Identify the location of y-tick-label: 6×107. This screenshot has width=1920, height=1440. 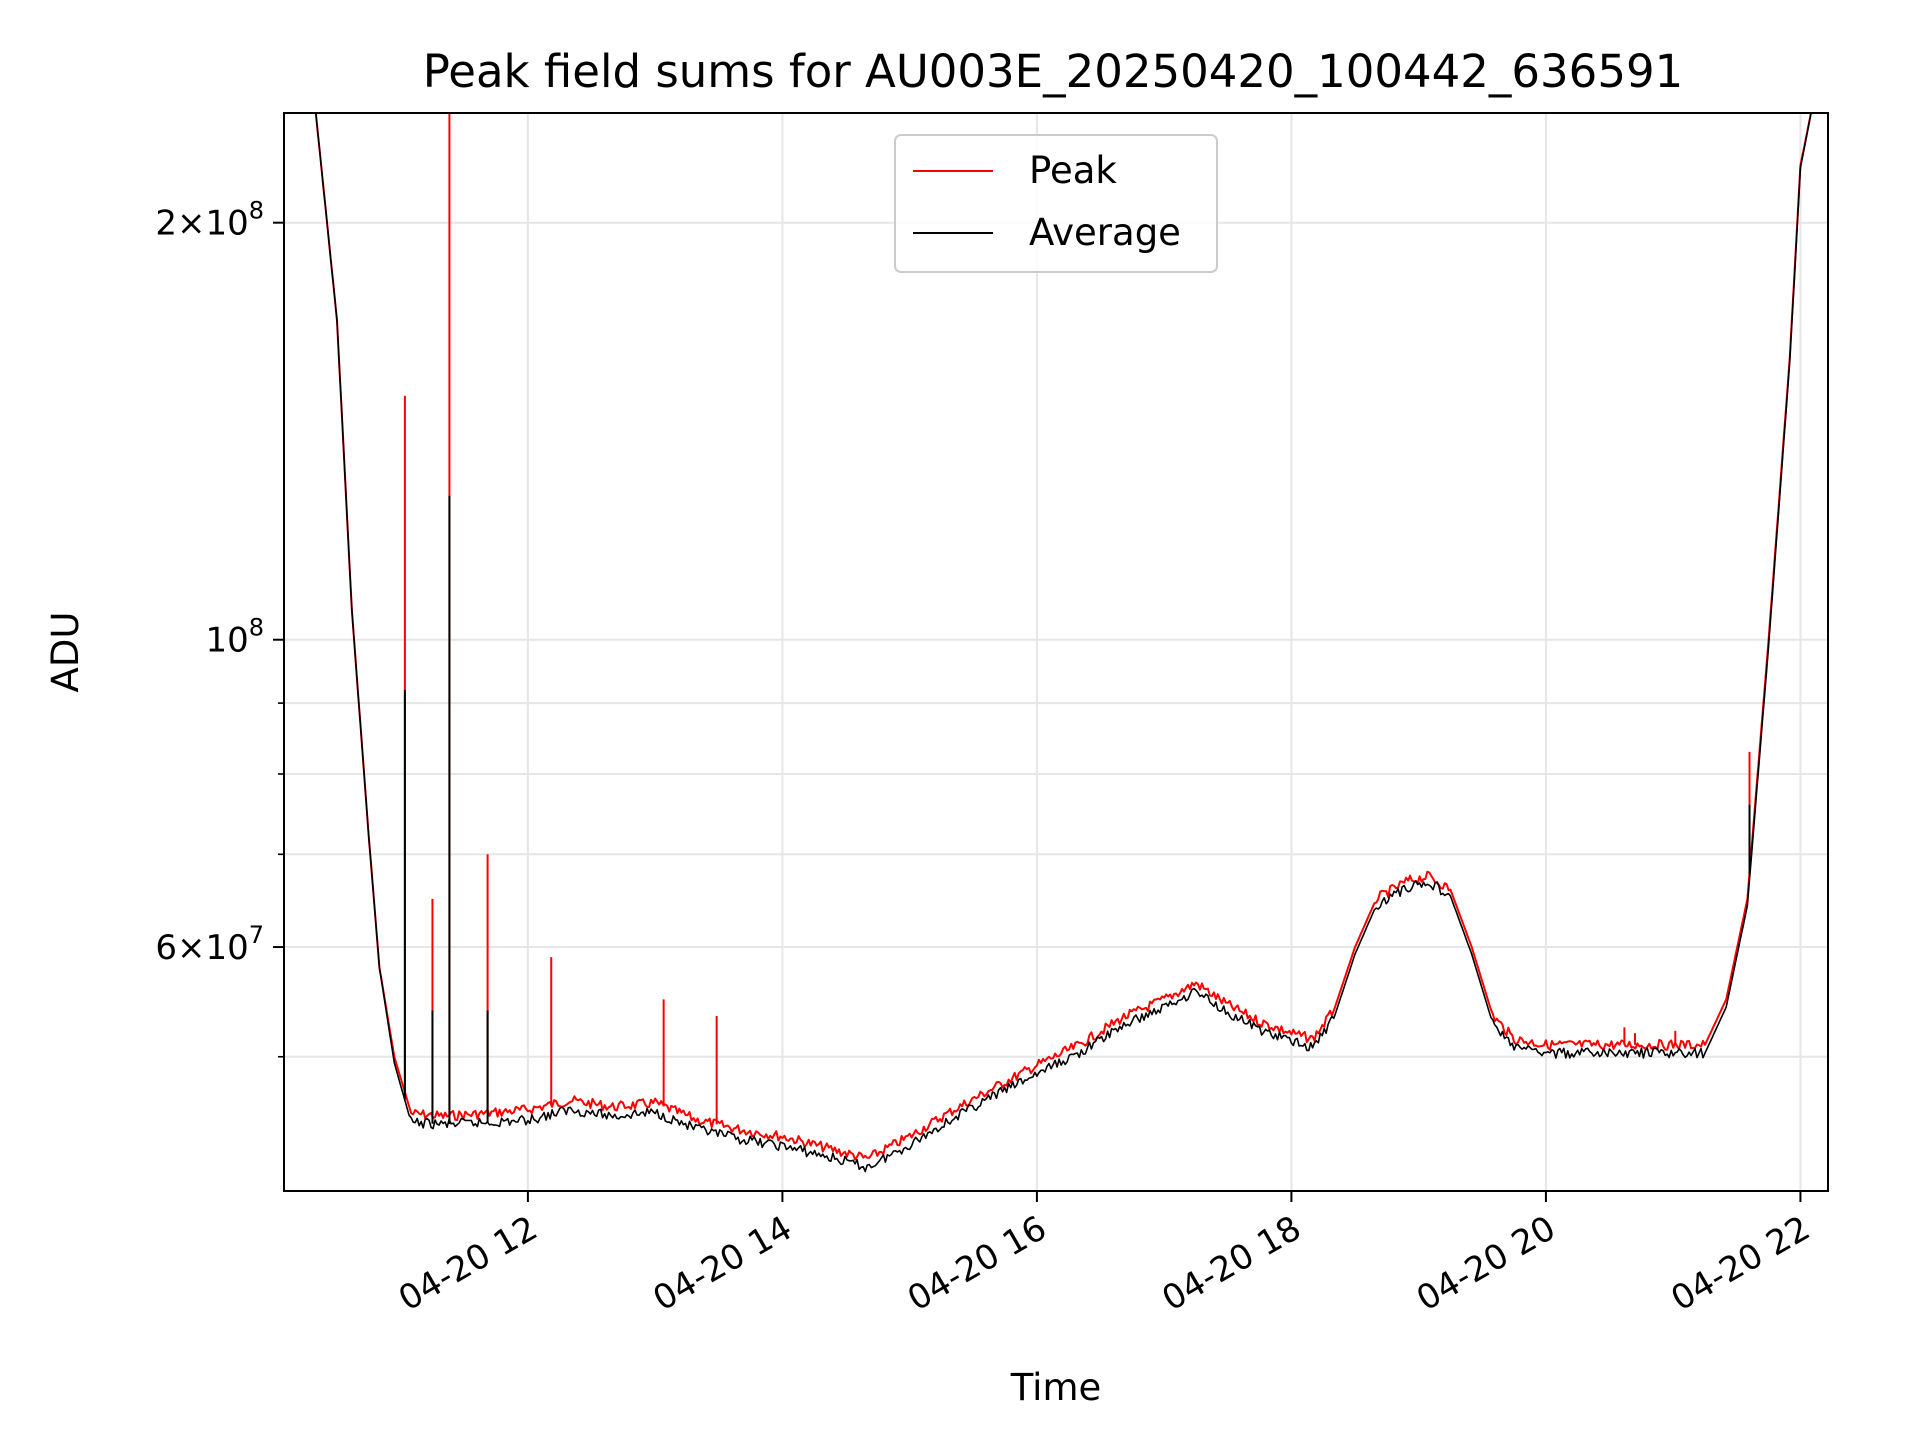
(209, 944).